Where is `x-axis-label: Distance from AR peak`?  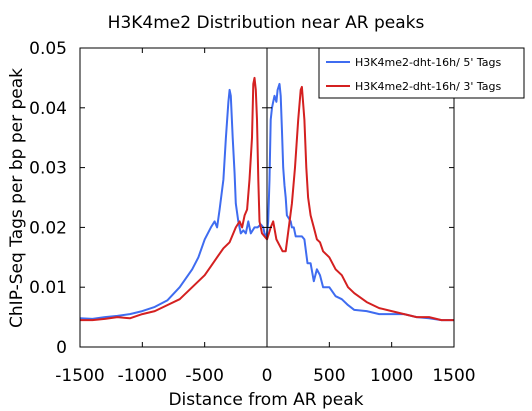 x-axis-label: Distance from AR peak is located at coordinates (265, 400).